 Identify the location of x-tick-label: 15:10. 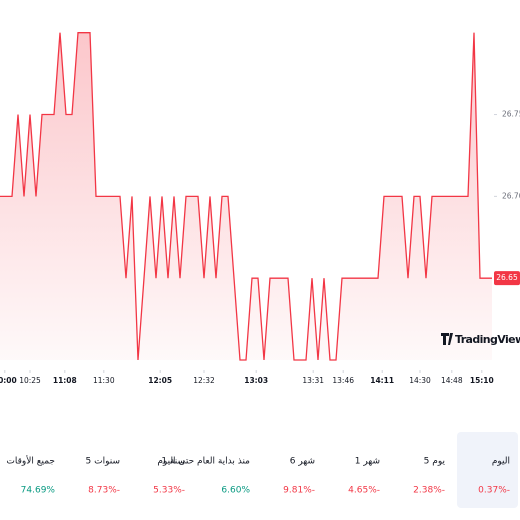
(482, 380).